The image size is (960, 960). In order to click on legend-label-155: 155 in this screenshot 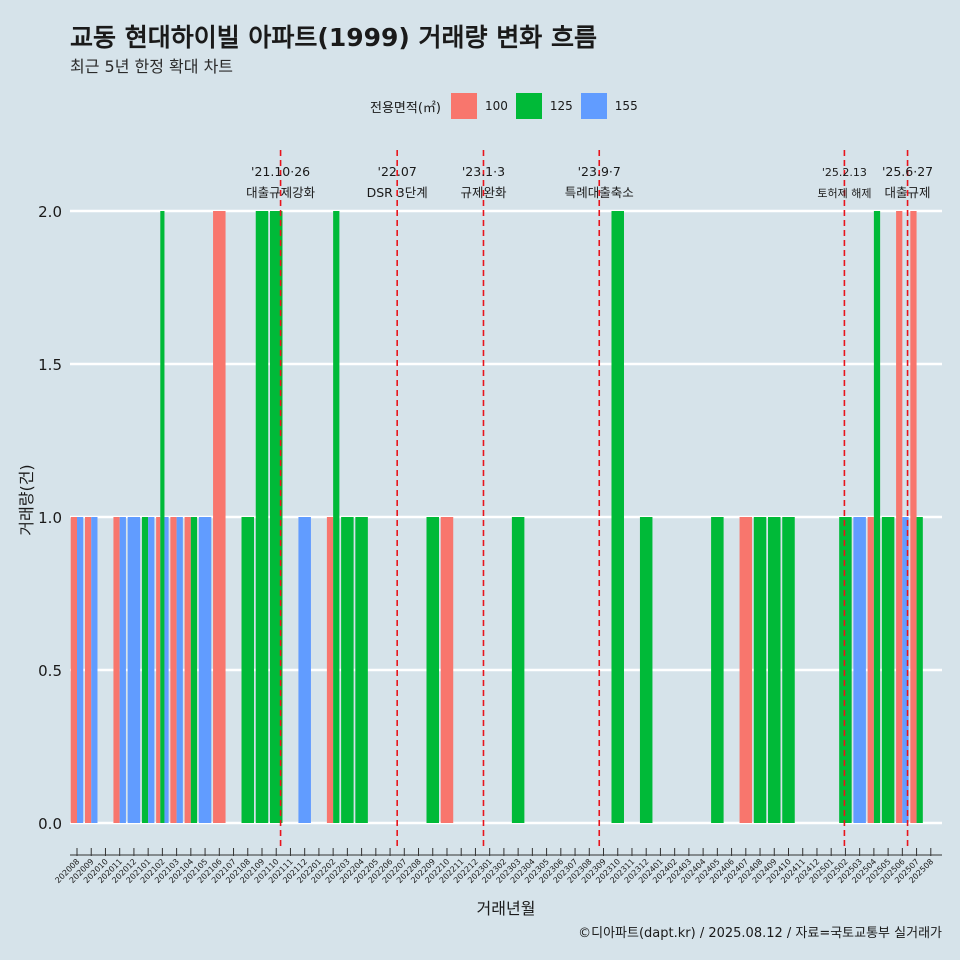, I will do `click(626, 106)`.